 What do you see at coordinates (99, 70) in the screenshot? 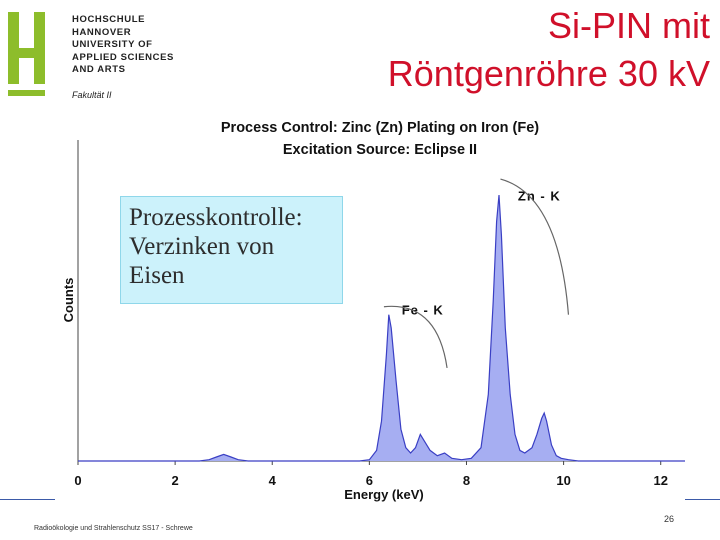
I see `logo-line: AND ARTS` at bounding box center [99, 70].